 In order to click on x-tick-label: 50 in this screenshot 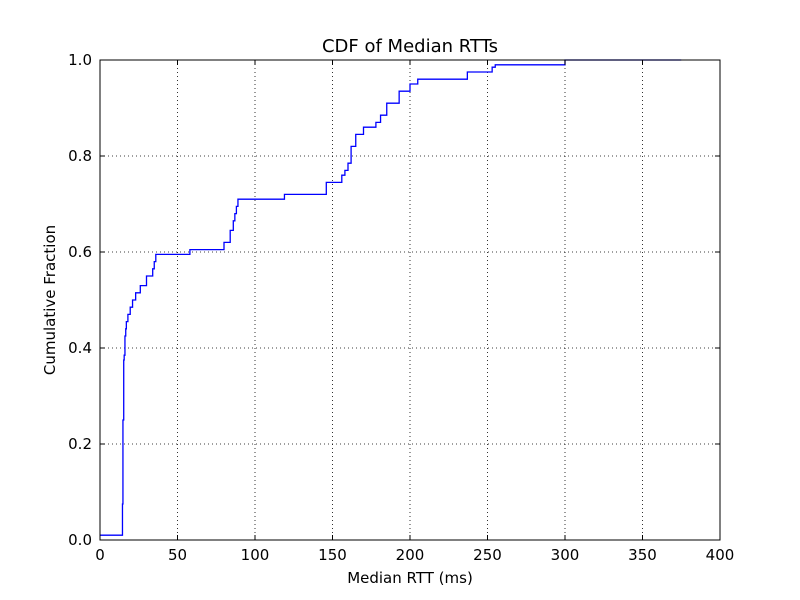, I will do `click(177, 555)`.